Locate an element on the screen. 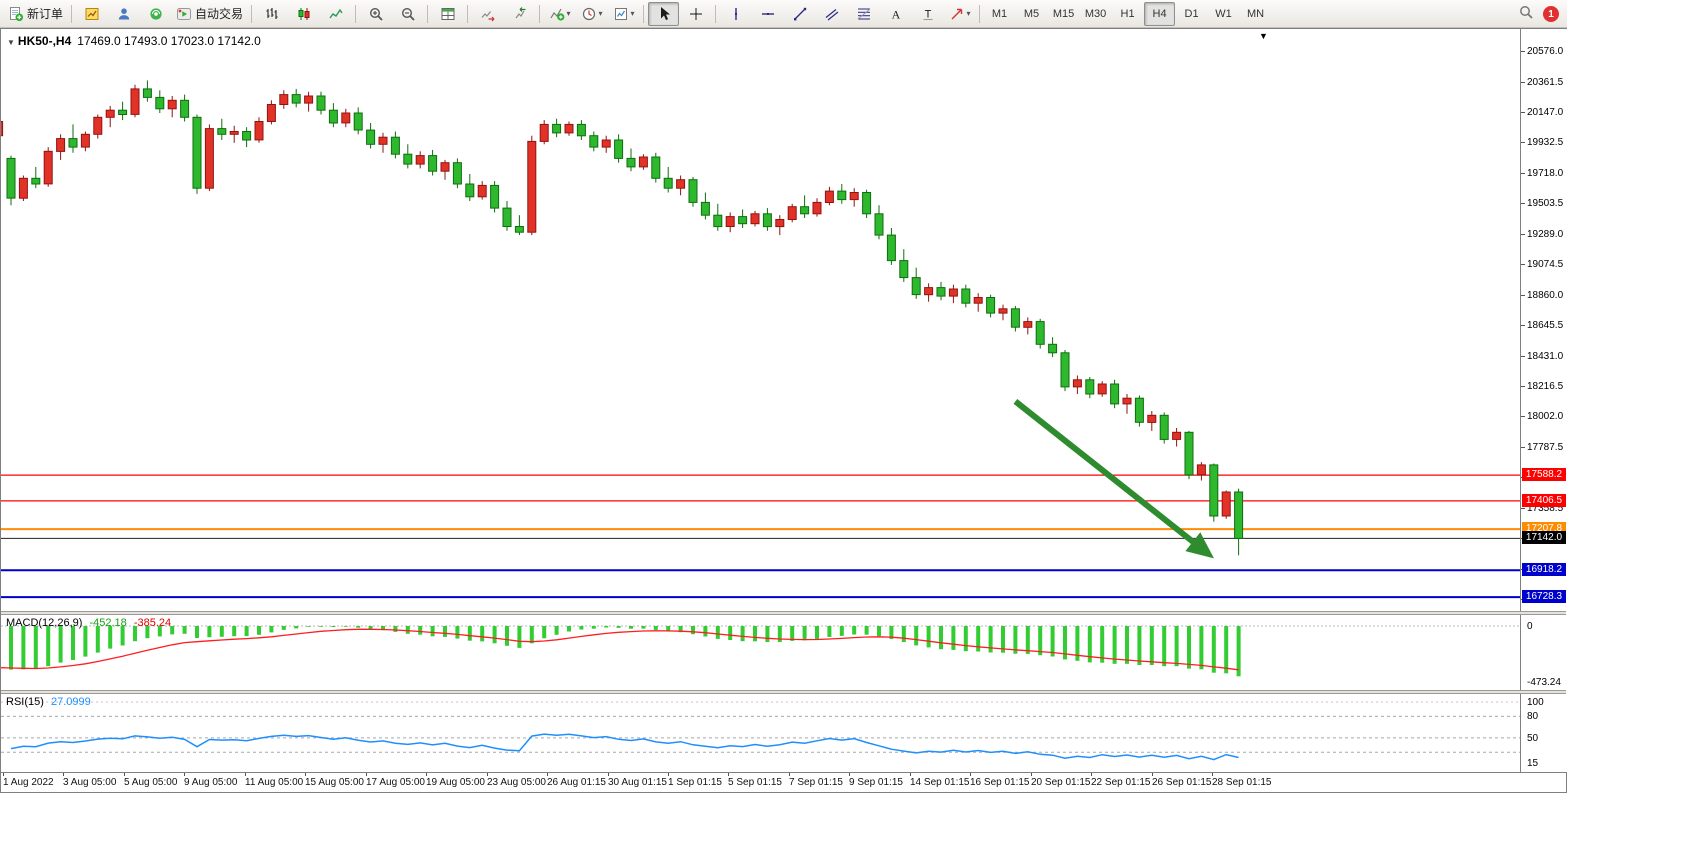 Image resolution: width=1689 pixels, height=856 pixels. search-icon is located at coordinates (1526, 14).